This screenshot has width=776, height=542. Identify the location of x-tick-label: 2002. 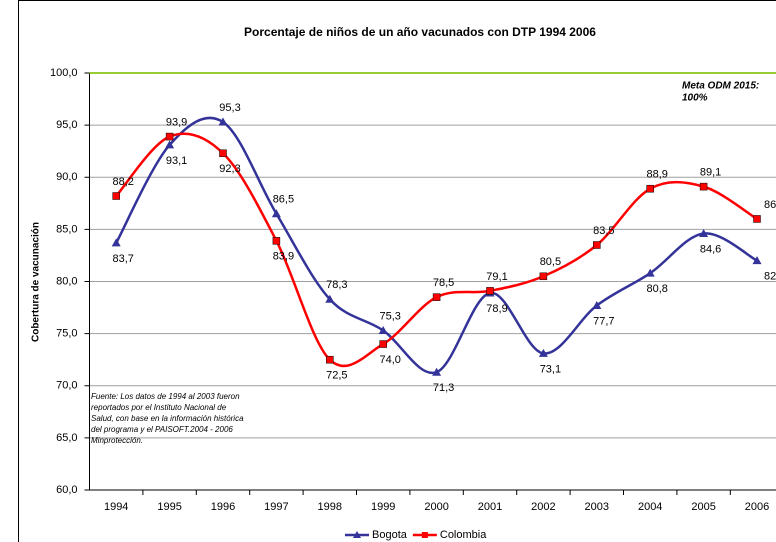
(543, 507).